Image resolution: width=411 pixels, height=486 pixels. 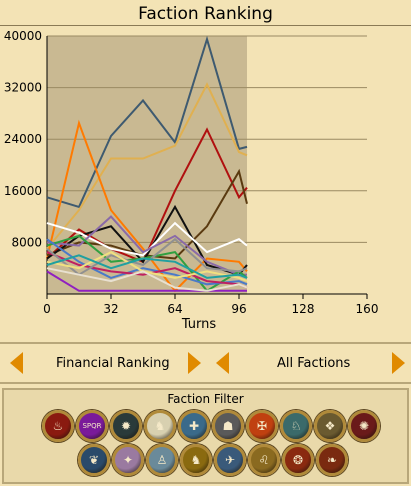 I want to click on x-tick-label-96: 96, so click(x=238, y=309).